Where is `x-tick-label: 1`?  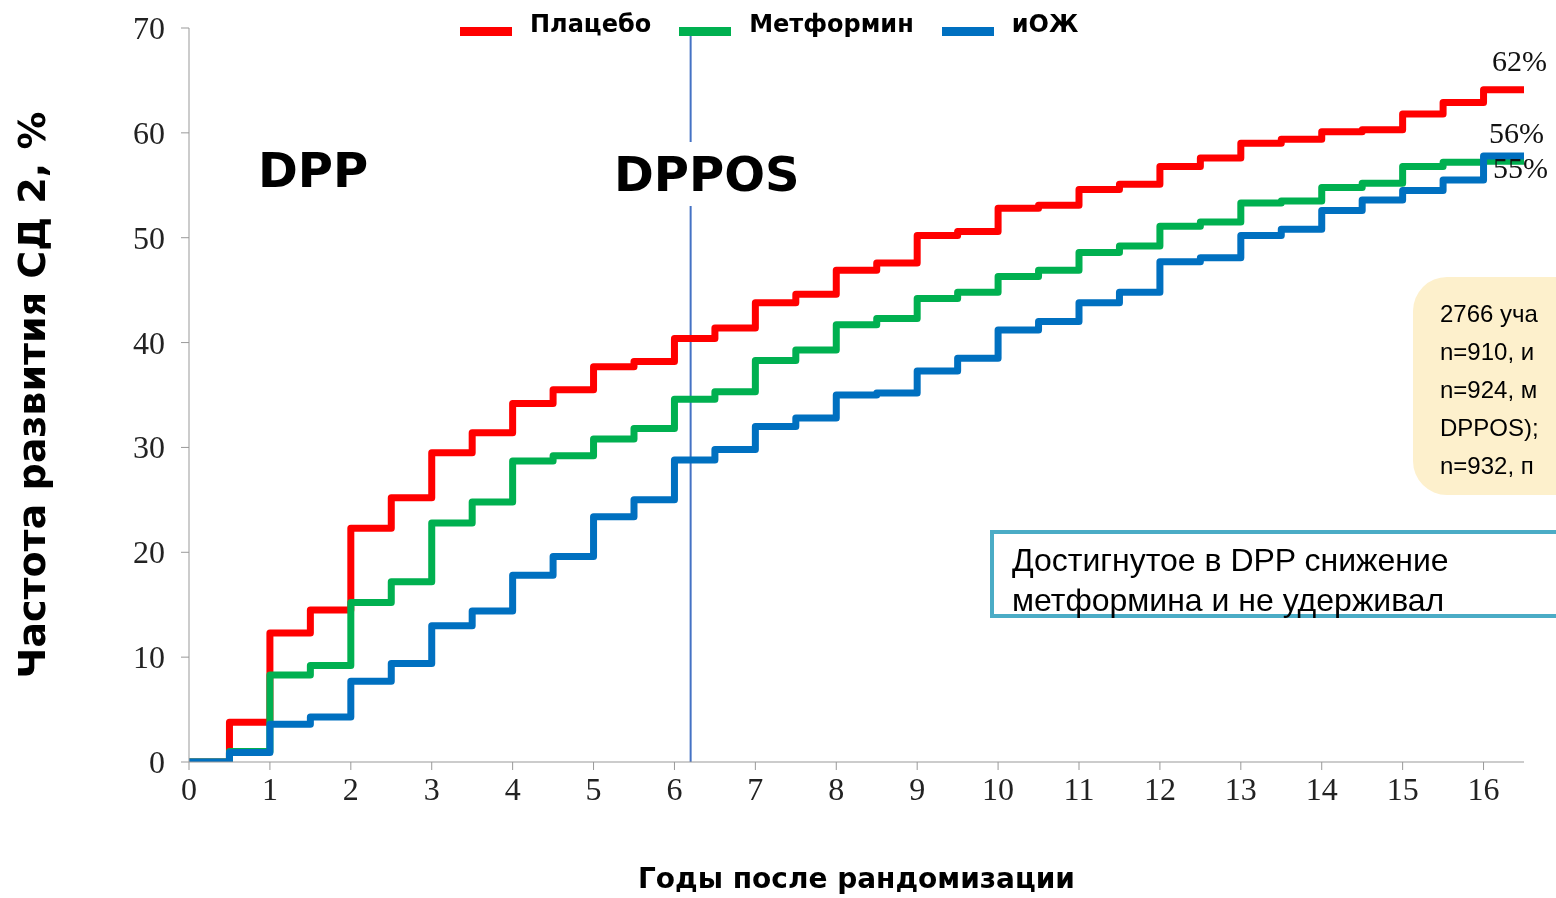
x-tick-label: 1 is located at coordinates (269, 789).